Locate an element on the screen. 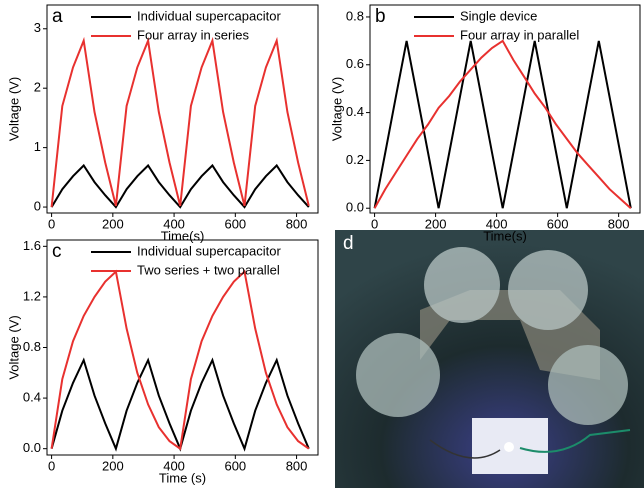 The width and height of the screenshot is (644, 488). y-tick-label: 1 is located at coordinates (37, 146).